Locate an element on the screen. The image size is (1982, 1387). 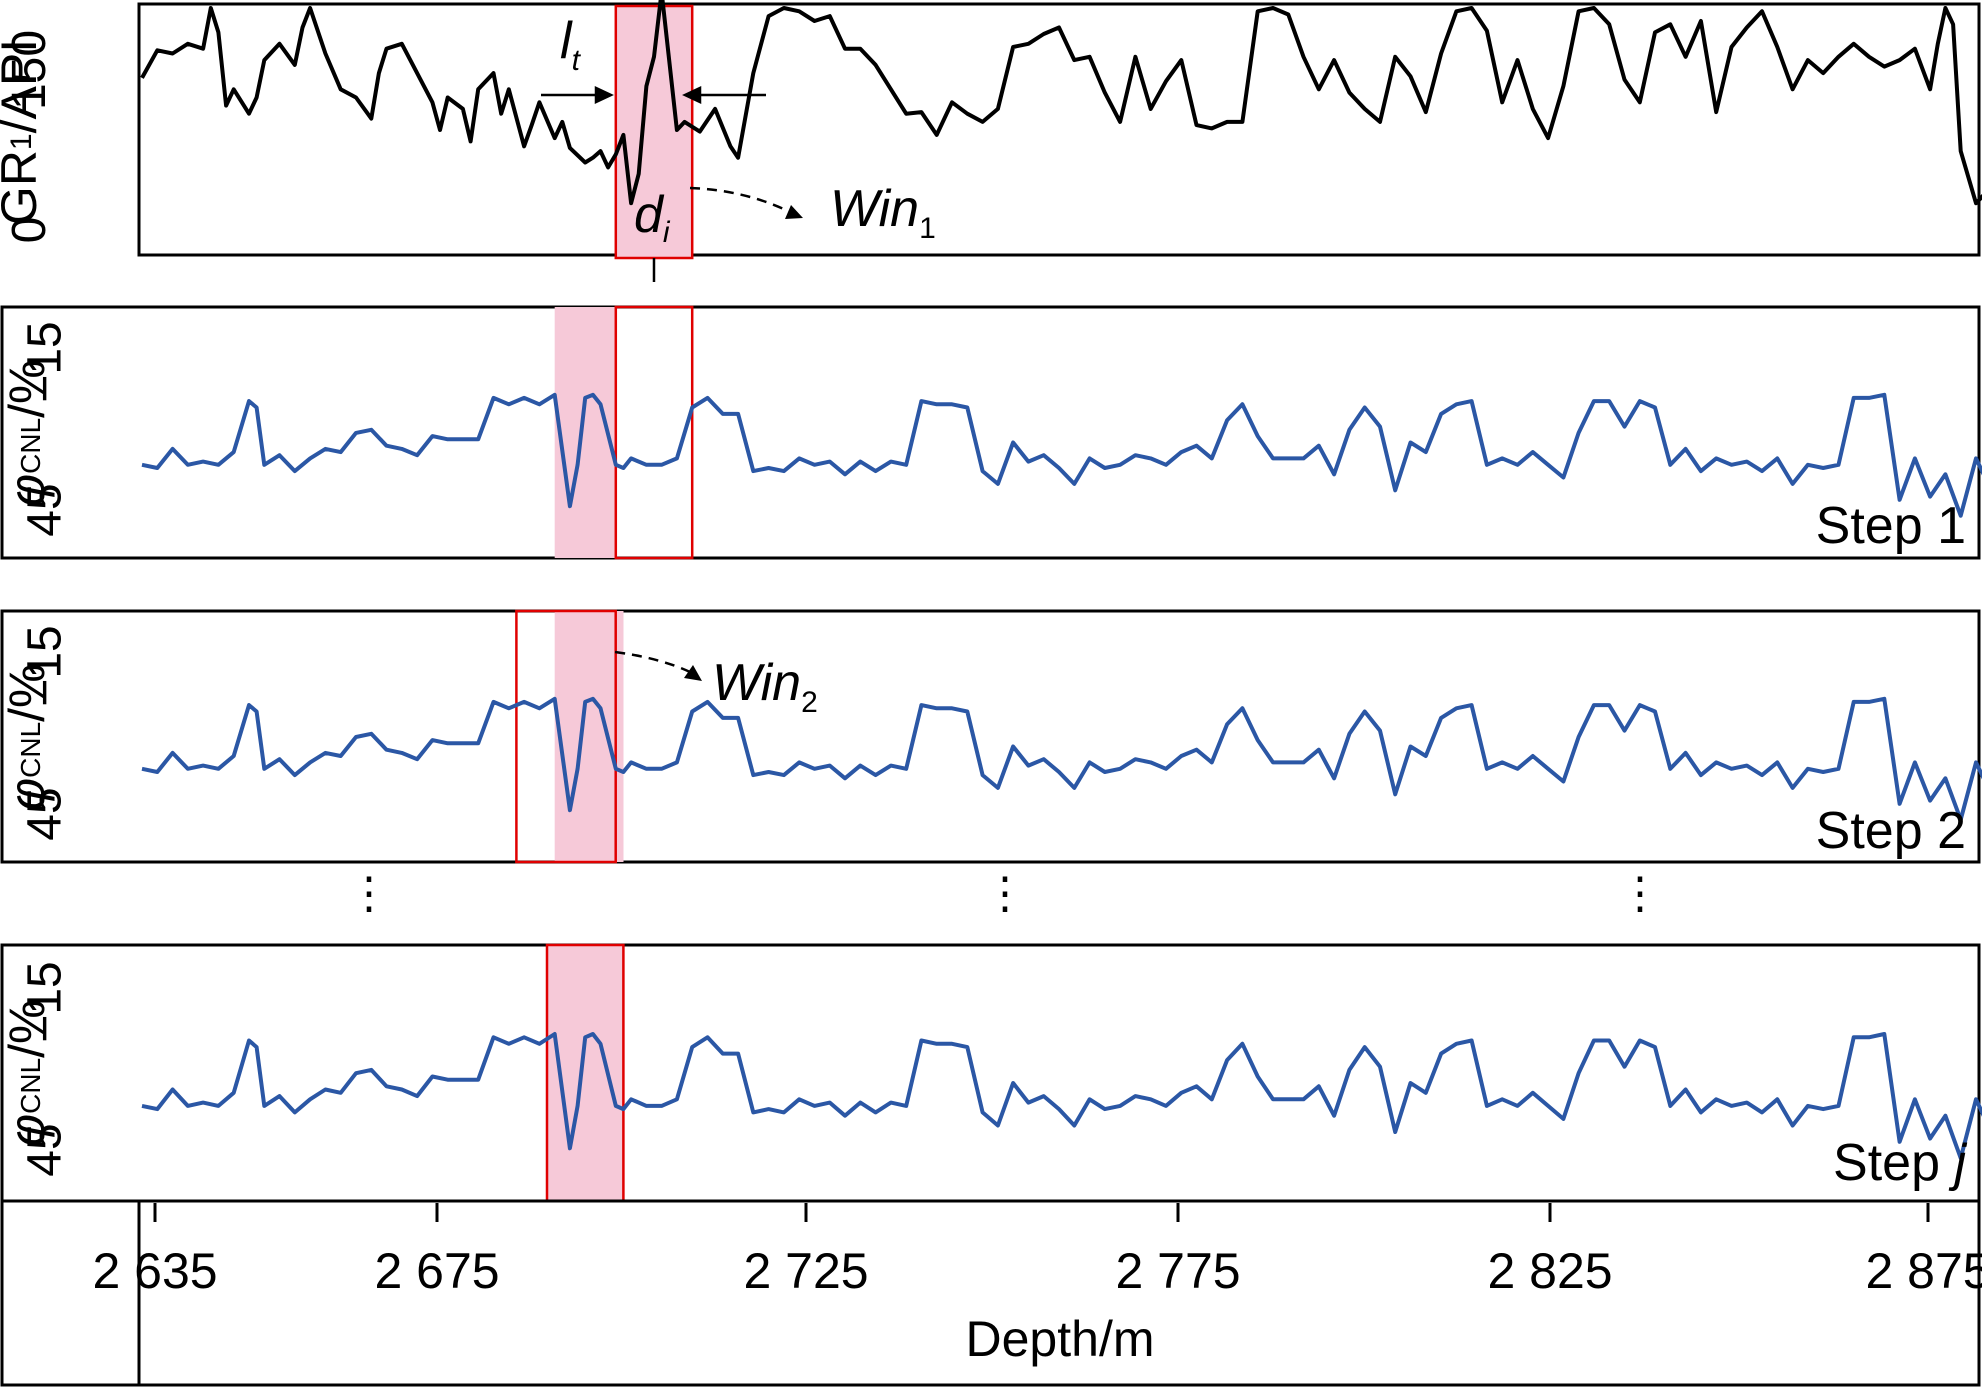
depth-tick-label: 2 875 is located at coordinates (1923, 1271).